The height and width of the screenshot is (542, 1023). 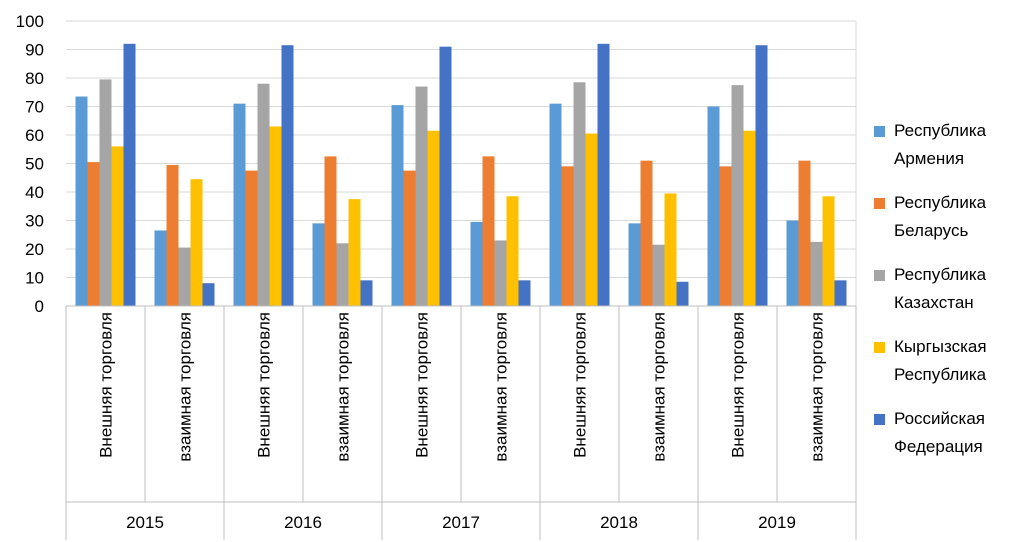 What do you see at coordinates (34, 221) in the screenshot?
I see `y-tick-label: 30` at bounding box center [34, 221].